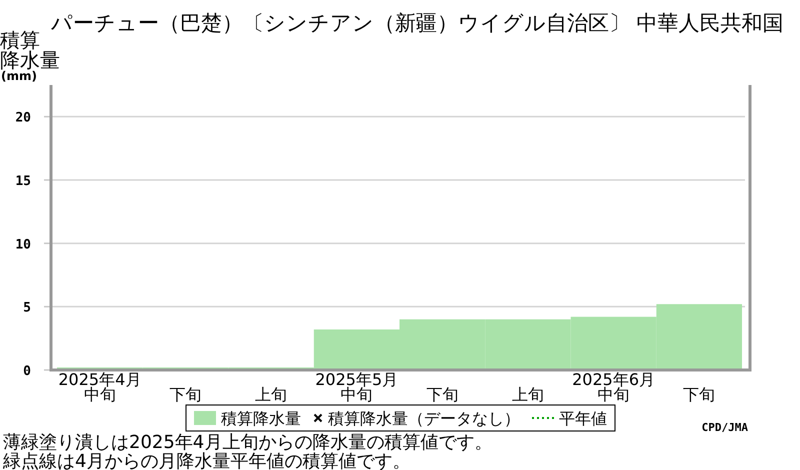  Describe the element at coordinates (27, 371) in the screenshot. I see `y-tick-label: 0` at that location.